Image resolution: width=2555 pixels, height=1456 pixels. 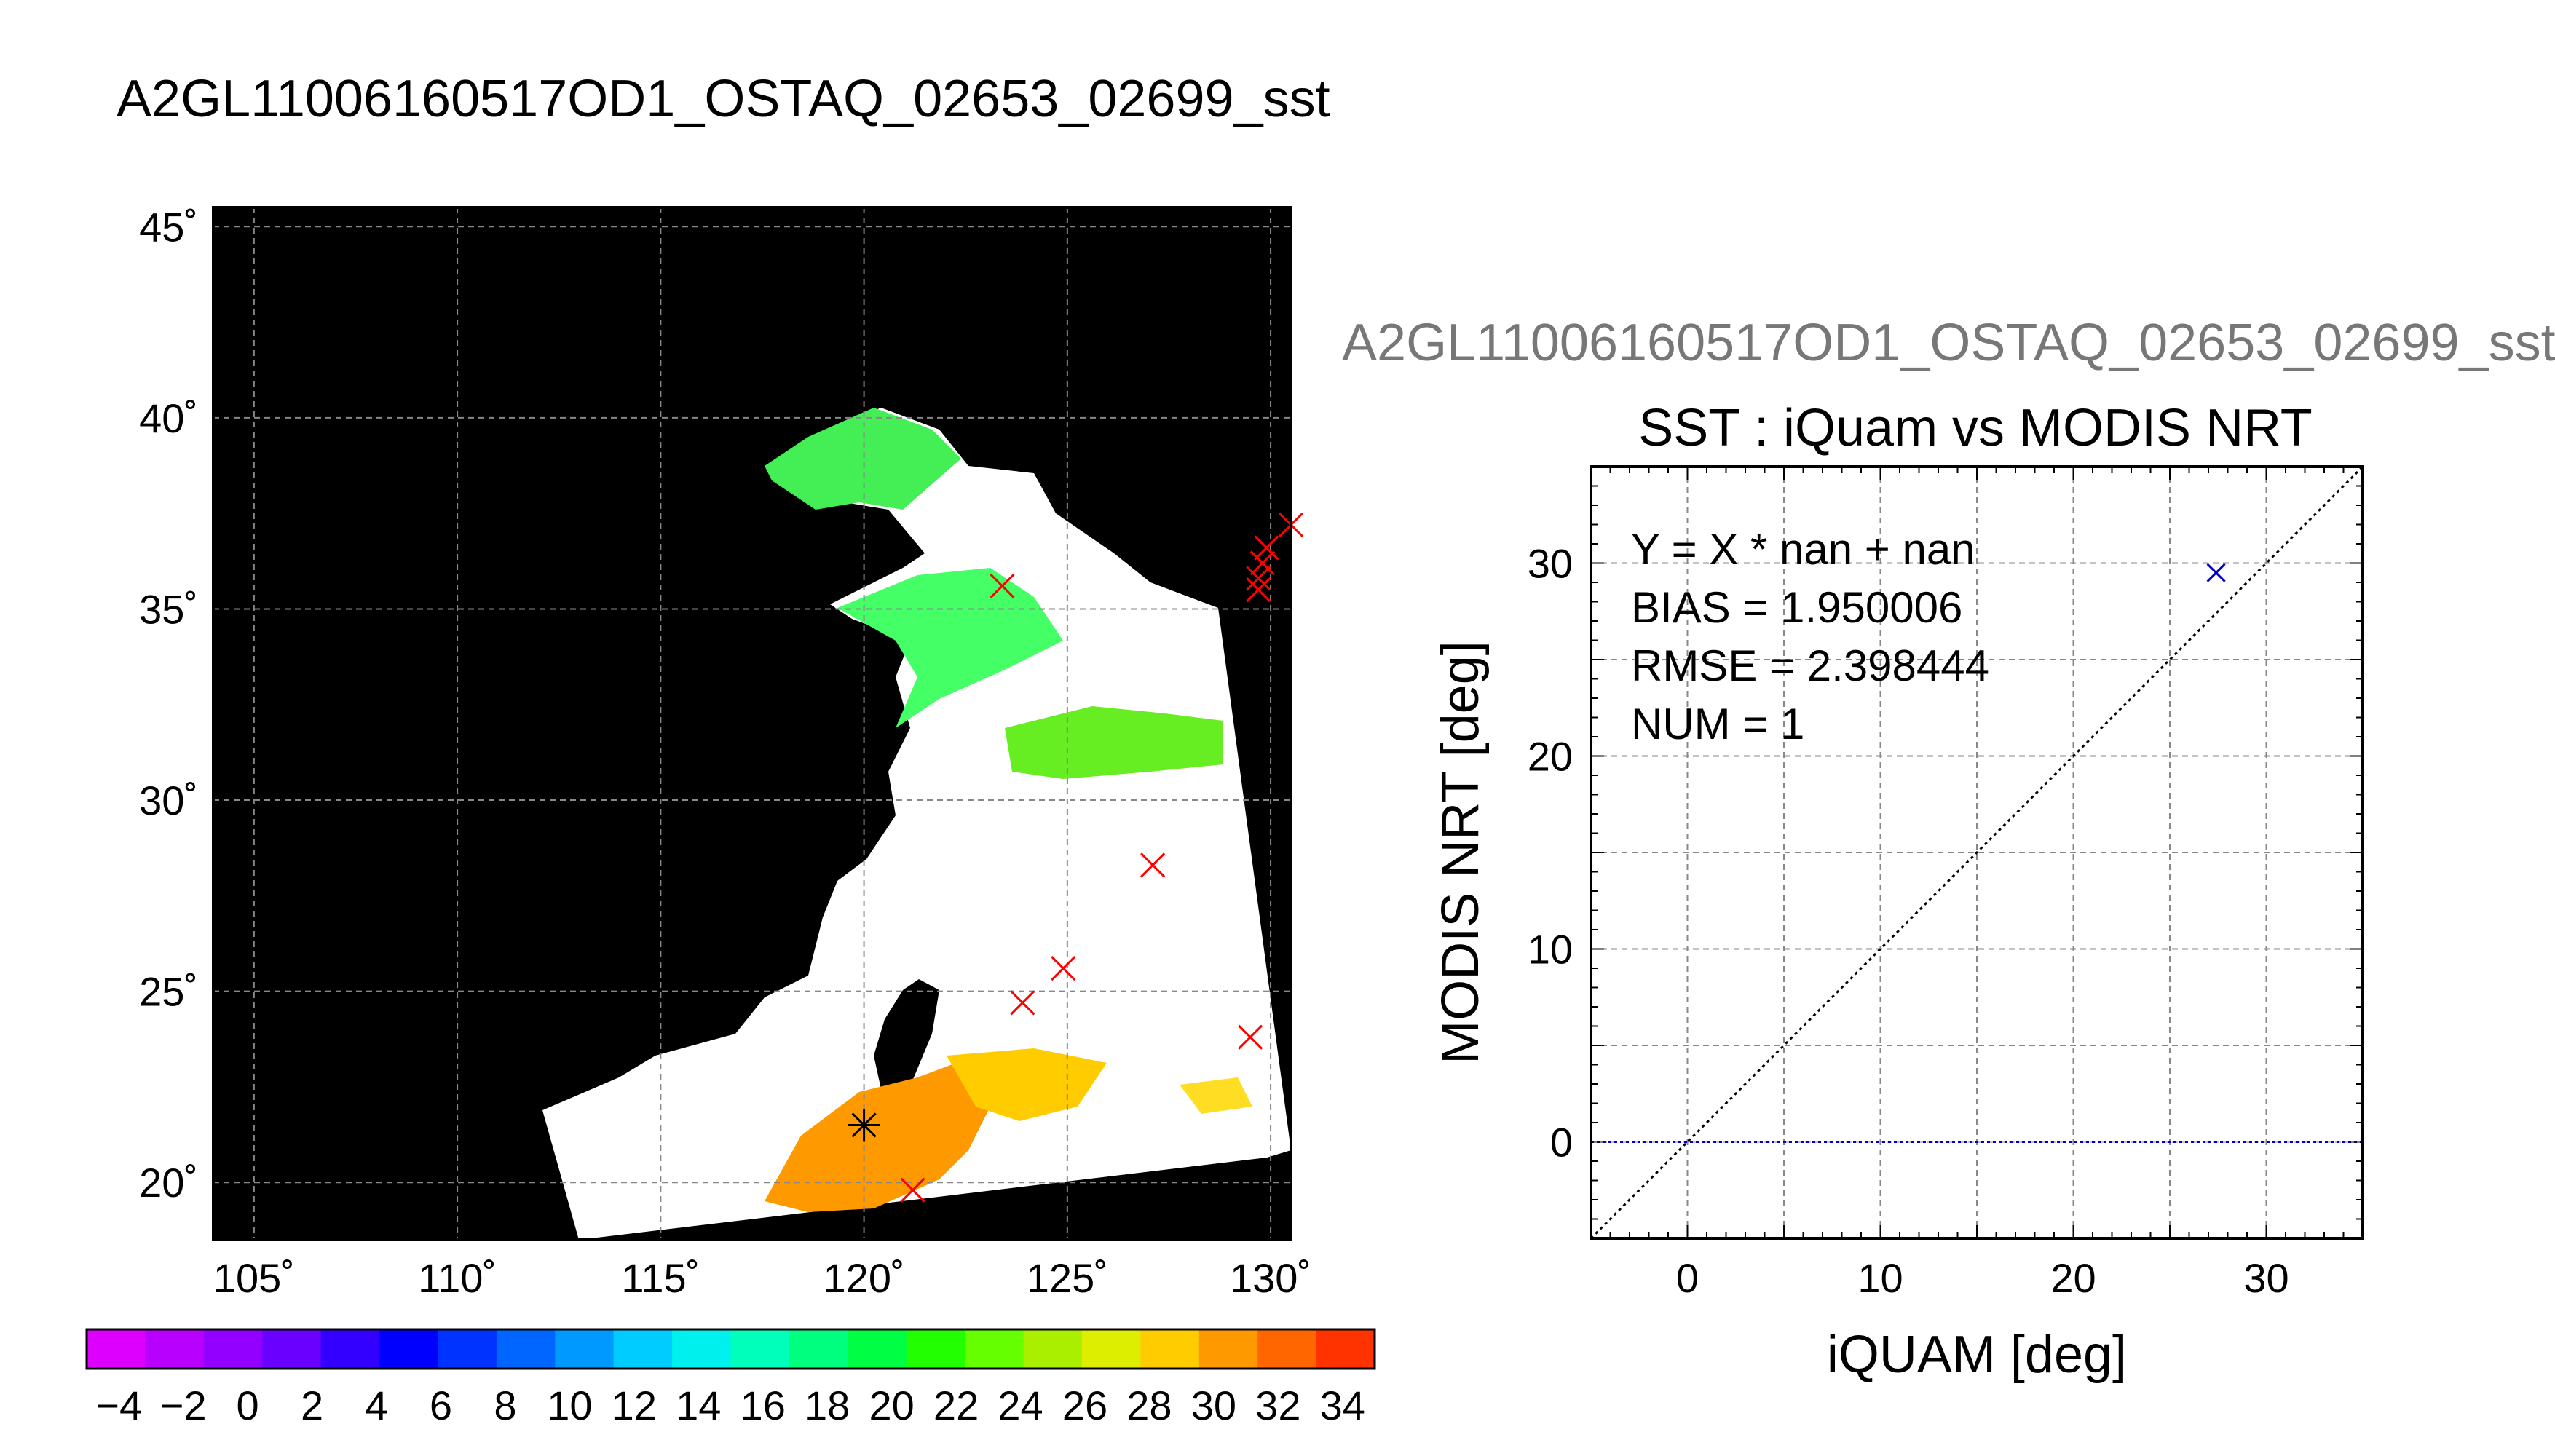 What do you see at coordinates (1216, 1095) in the screenshot?
I see `map-sst-east-yellow` at bounding box center [1216, 1095].